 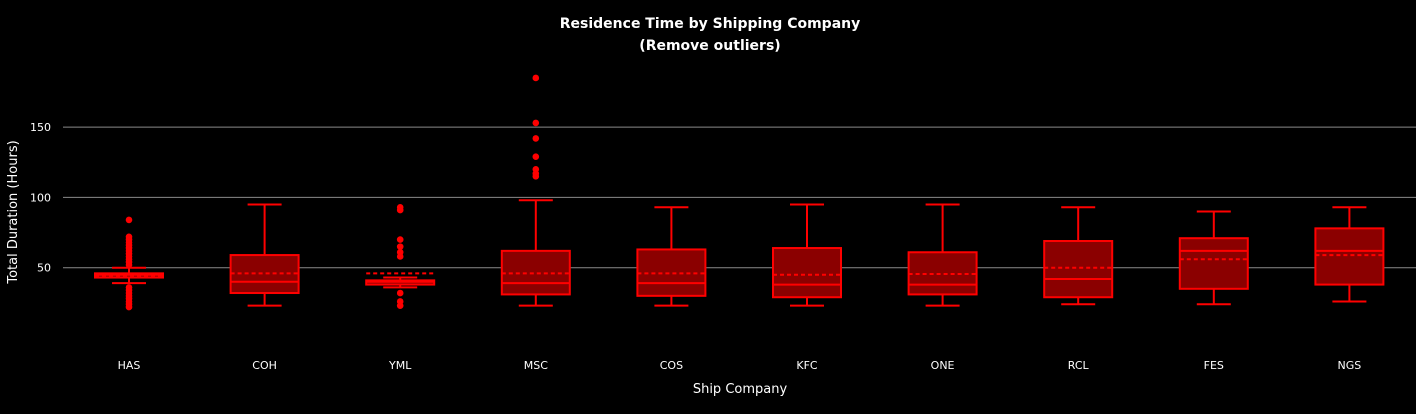 I want to click on x-tick-label-coh: COH, so click(x=264, y=365).